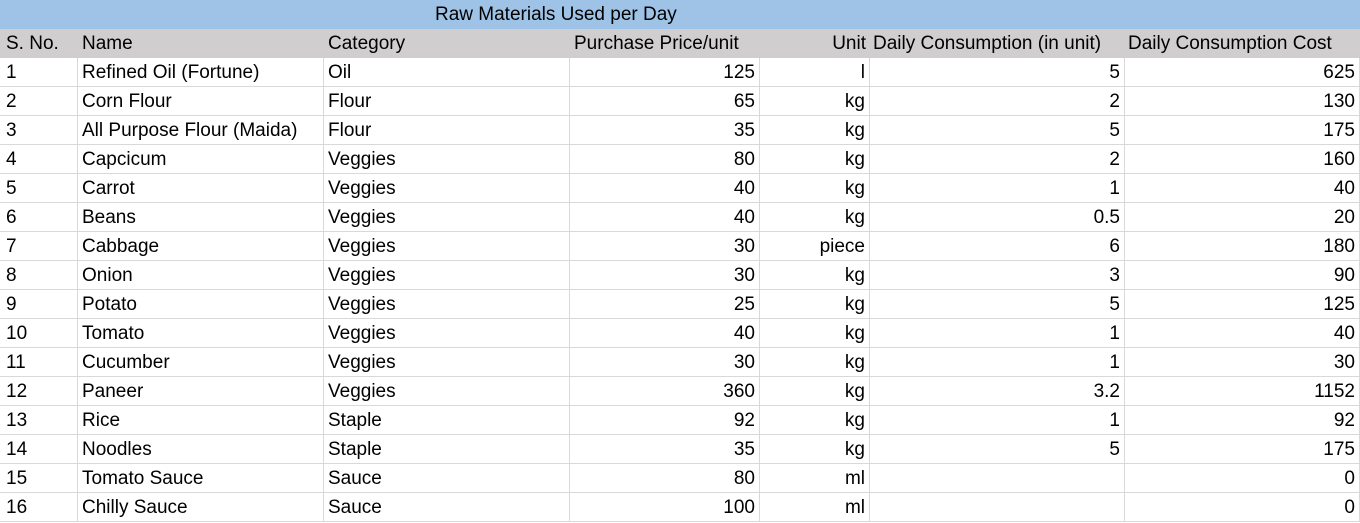  What do you see at coordinates (665, 304) in the screenshot?
I see `cell-purchase-price: 25` at bounding box center [665, 304].